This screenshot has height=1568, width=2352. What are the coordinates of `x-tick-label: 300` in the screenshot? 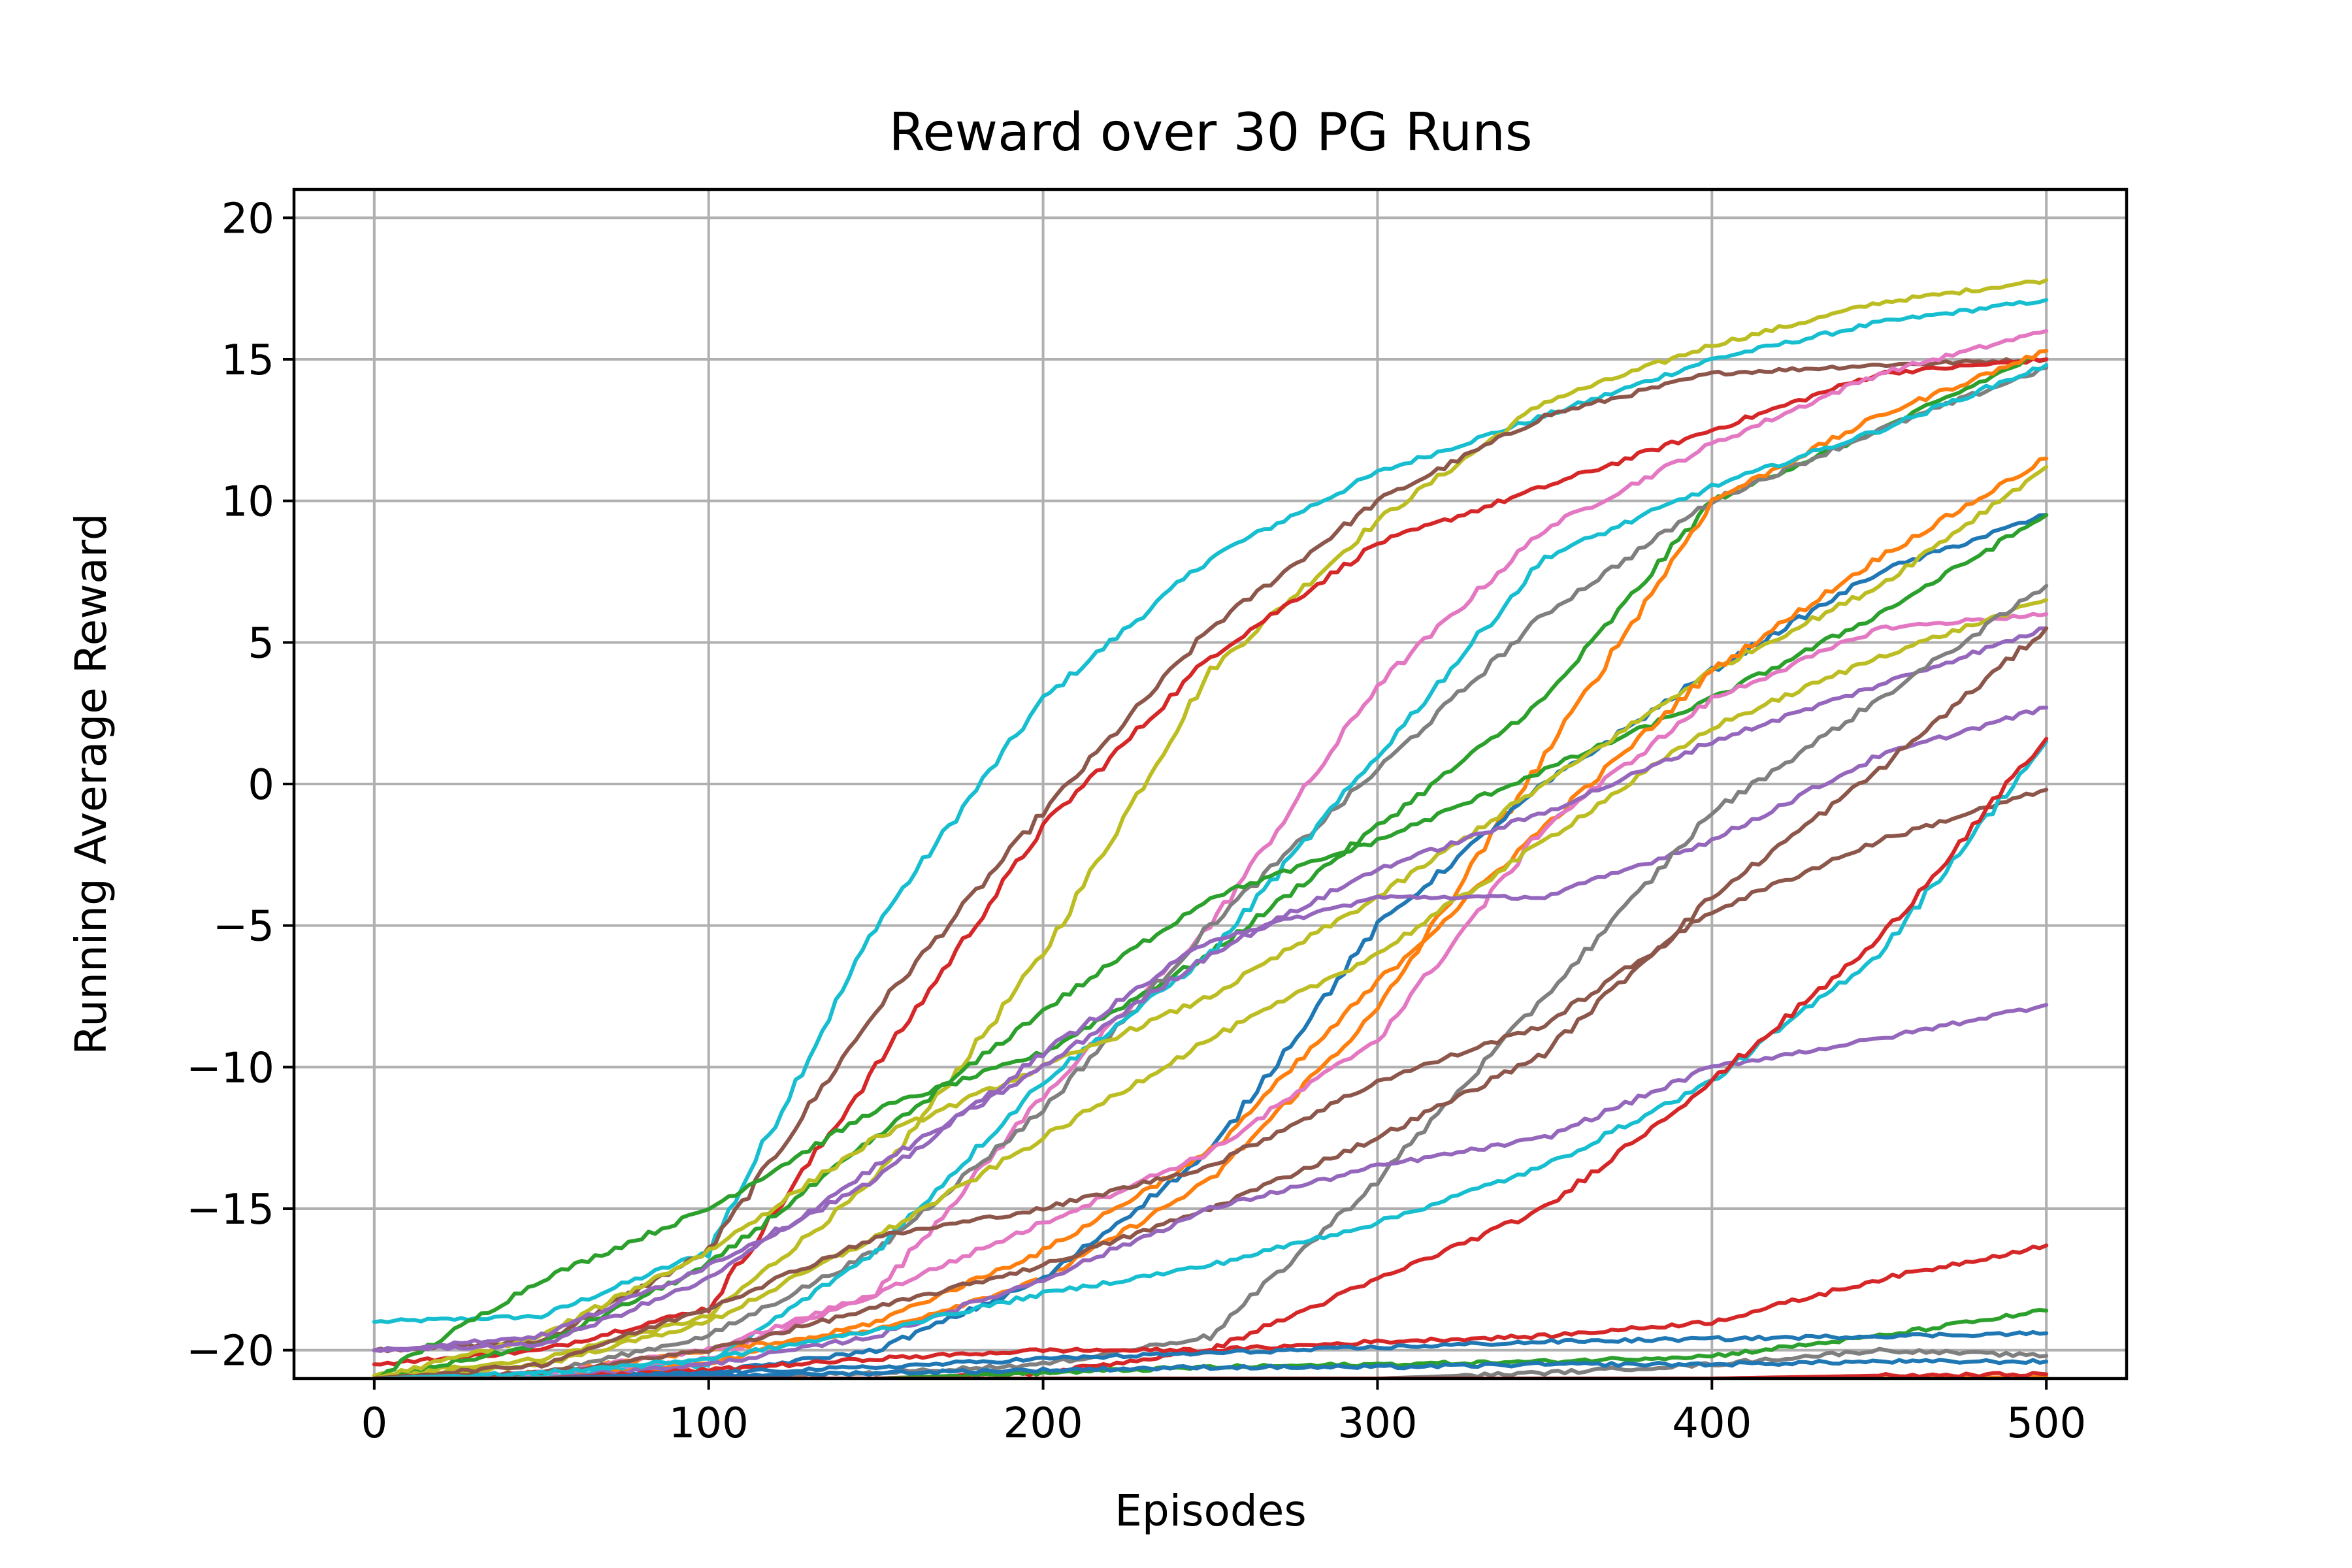 It's located at (1377, 1423).